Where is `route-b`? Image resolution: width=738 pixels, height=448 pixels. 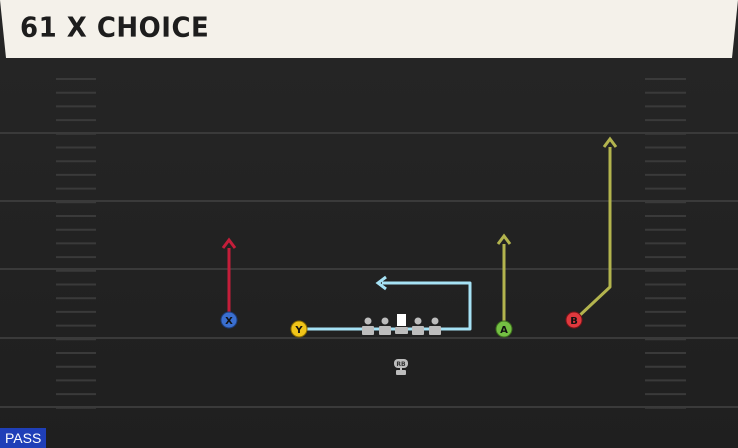 route-b is located at coordinates (597, 227).